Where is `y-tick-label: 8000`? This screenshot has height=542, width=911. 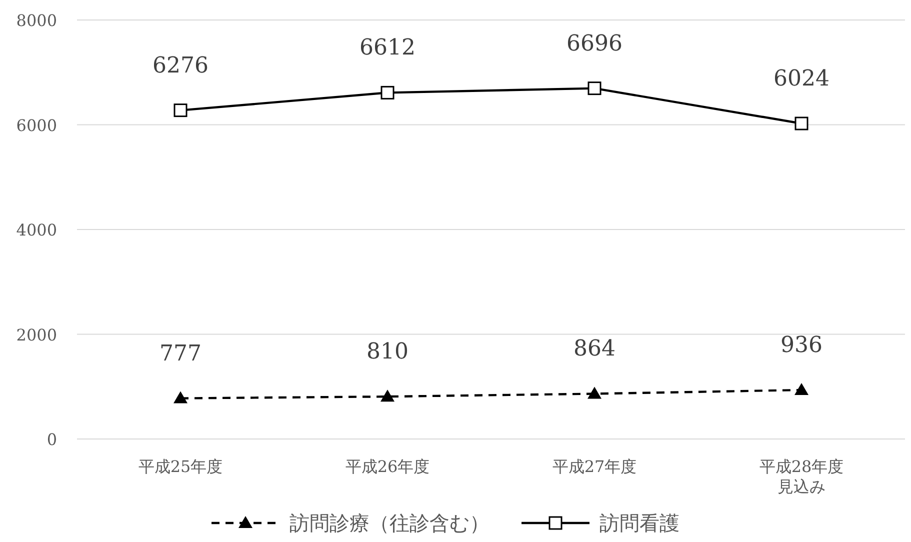
y-tick-label: 8000 is located at coordinates (36, 20).